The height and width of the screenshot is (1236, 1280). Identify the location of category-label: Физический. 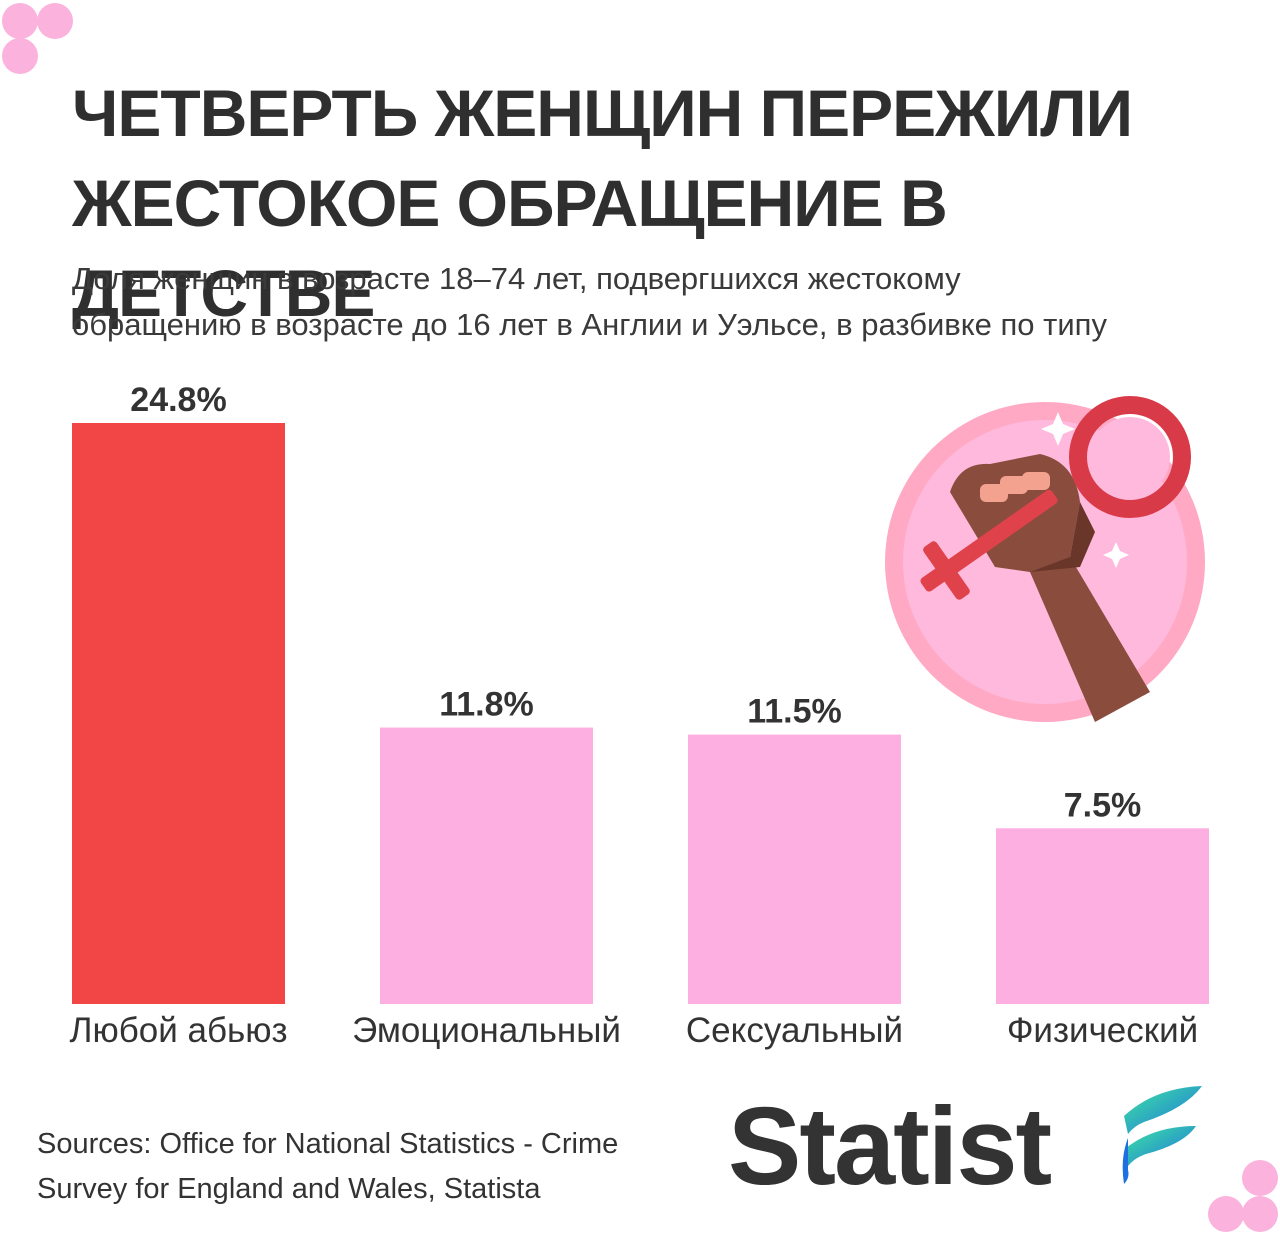
(1102, 1030).